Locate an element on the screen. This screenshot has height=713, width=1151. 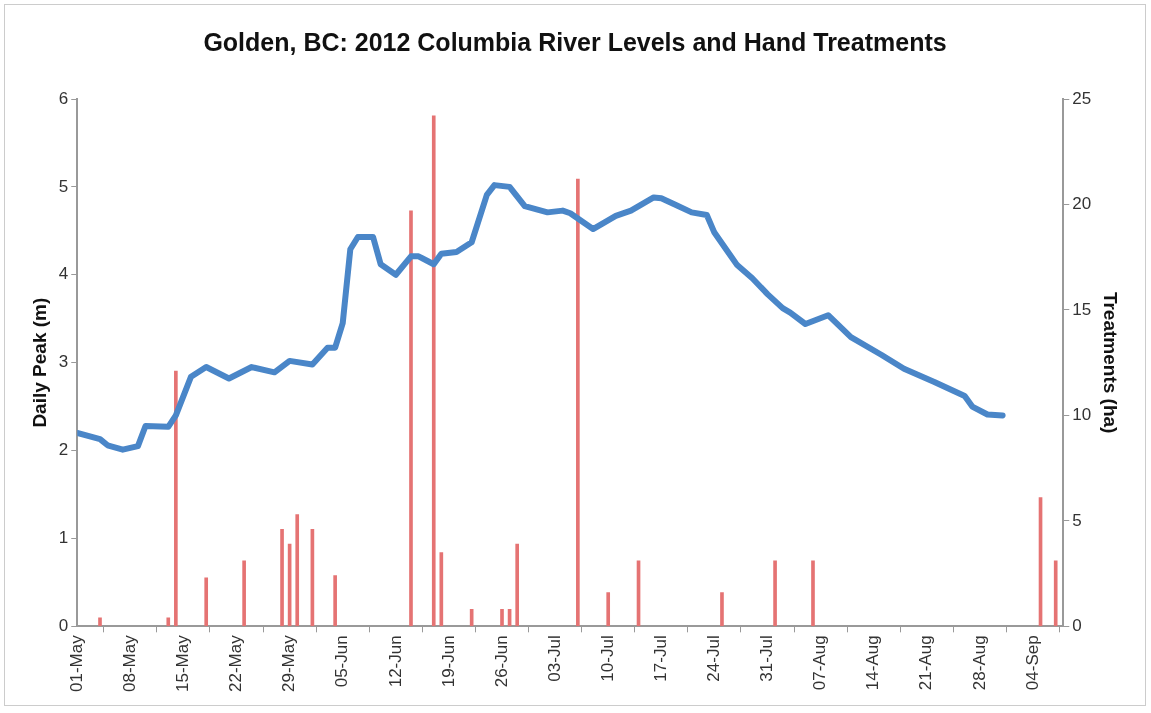
y-tick-label: 0 is located at coordinates (63, 625).